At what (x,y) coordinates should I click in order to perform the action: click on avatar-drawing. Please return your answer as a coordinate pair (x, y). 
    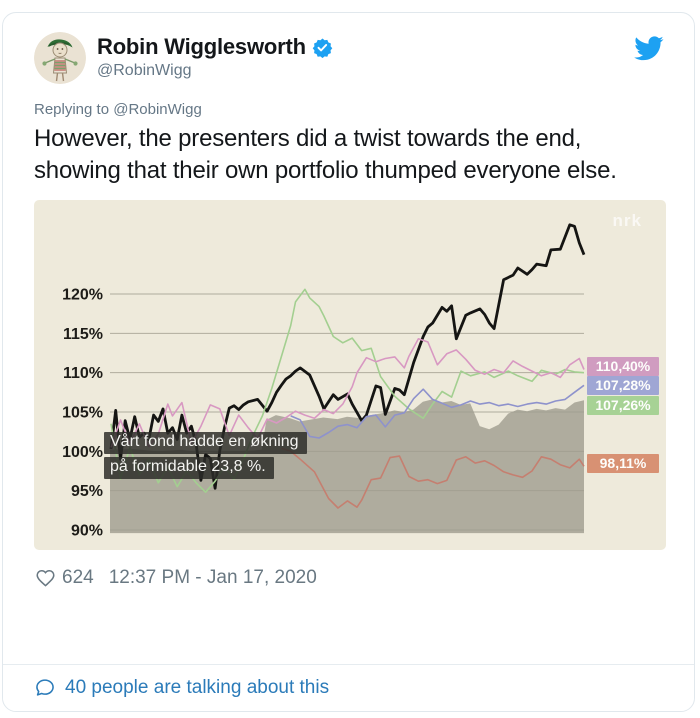
    Looking at the image, I should click on (60, 58).